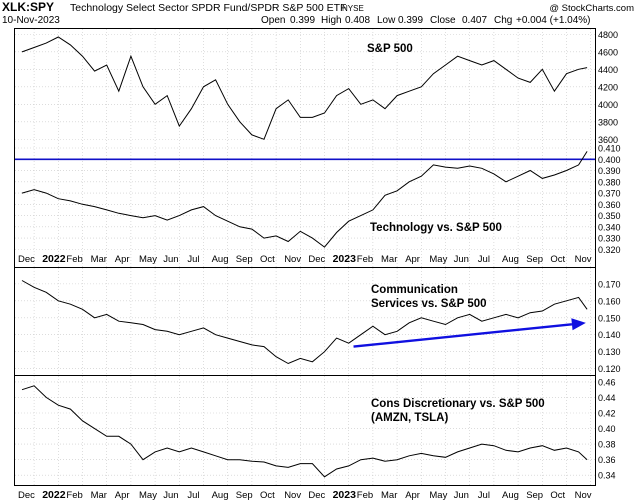 The height and width of the screenshot is (502, 639). I want to click on x-tick-label: Aug, so click(220, 495).